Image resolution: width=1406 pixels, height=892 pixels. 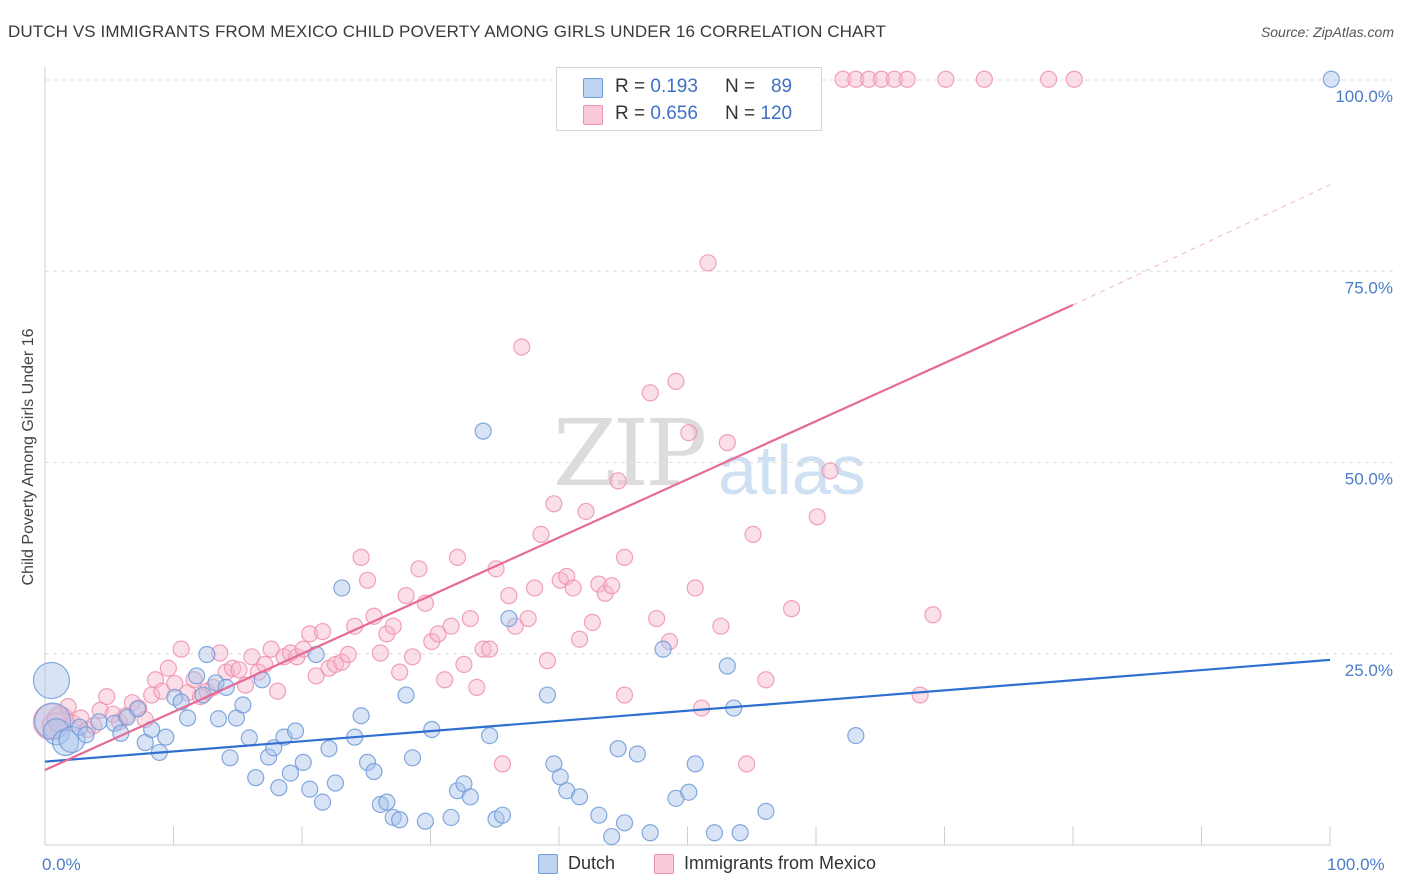 I want to click on mexico-r: R = 0.656, so click(x=656, y=114).